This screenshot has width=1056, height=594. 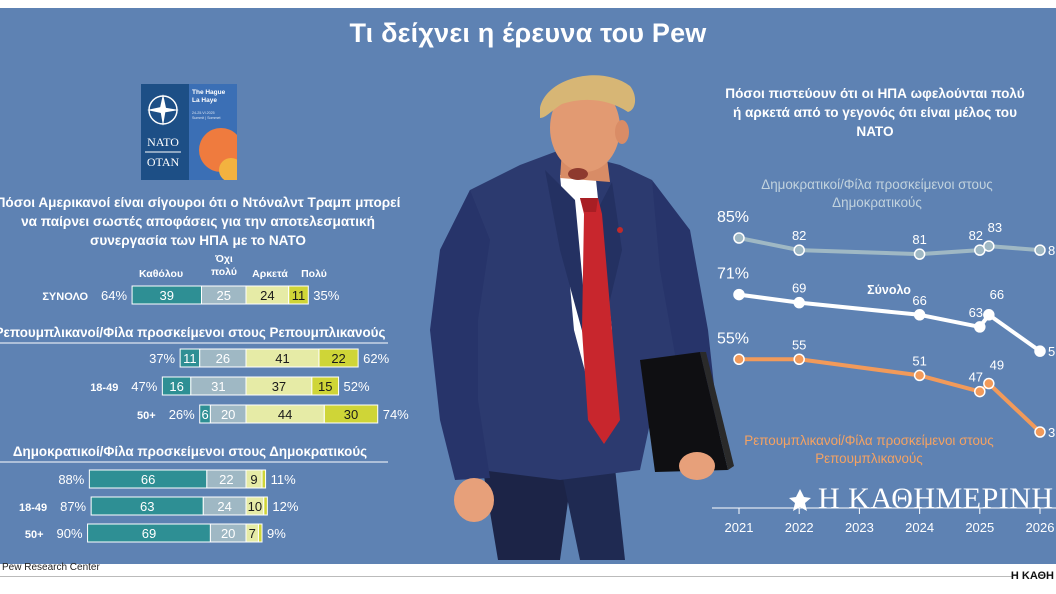 I want to click on pos-total: 52%, so click(x=357, y=386).